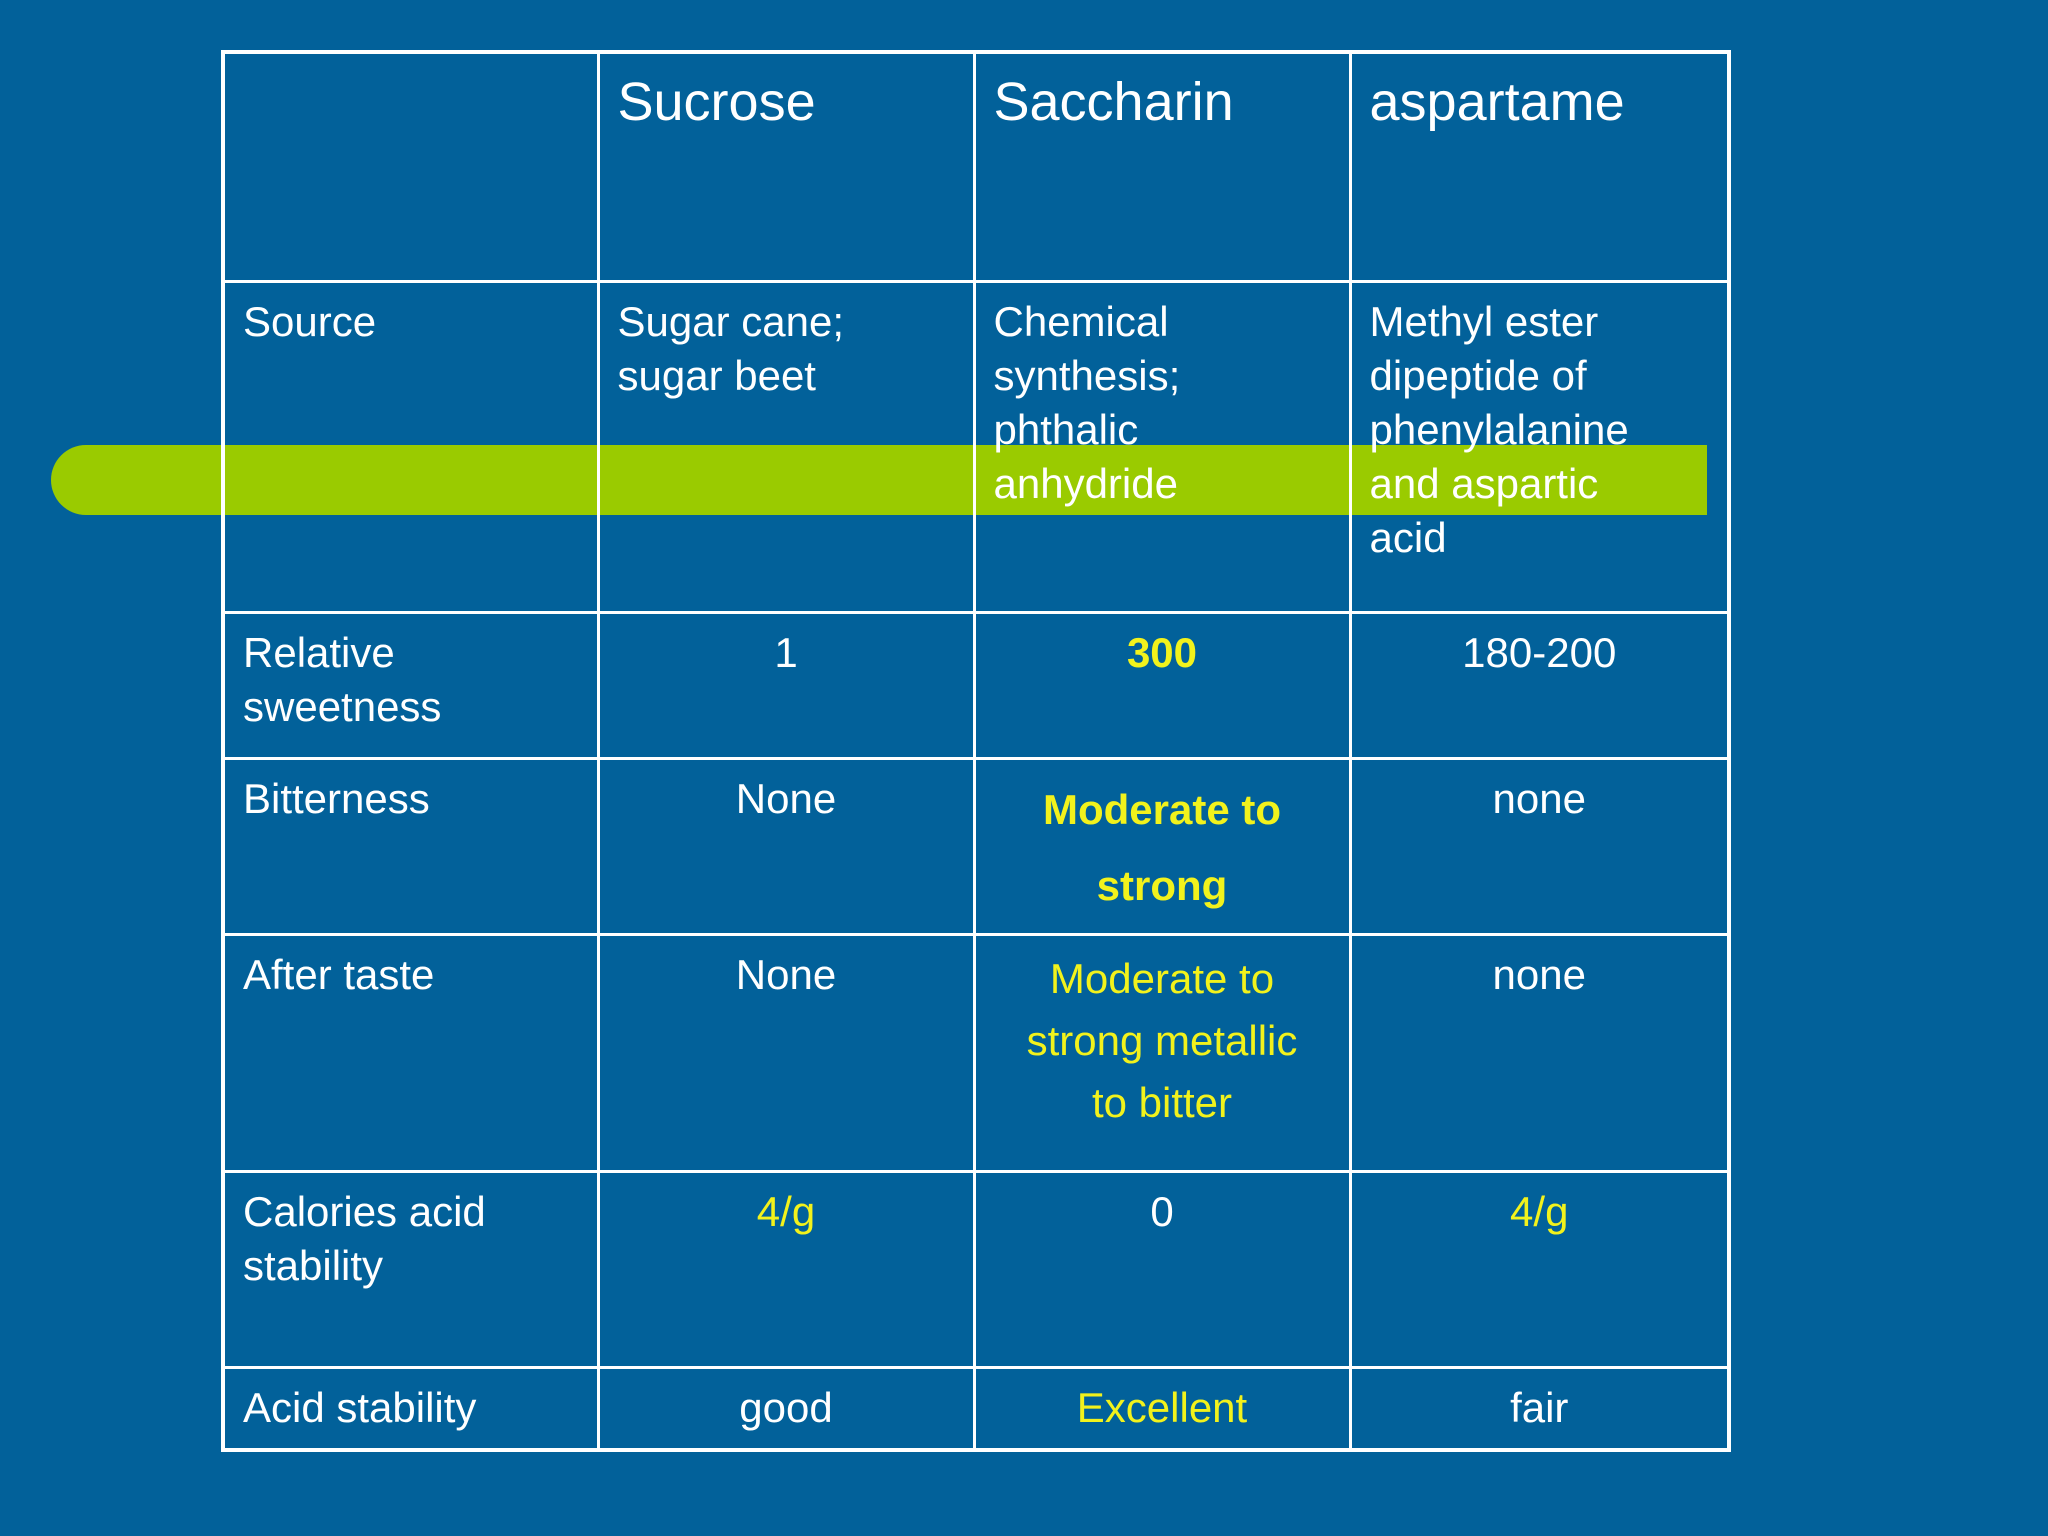  I want to click on row-label-acid-stability: Acid stability, so click(410, 1408).